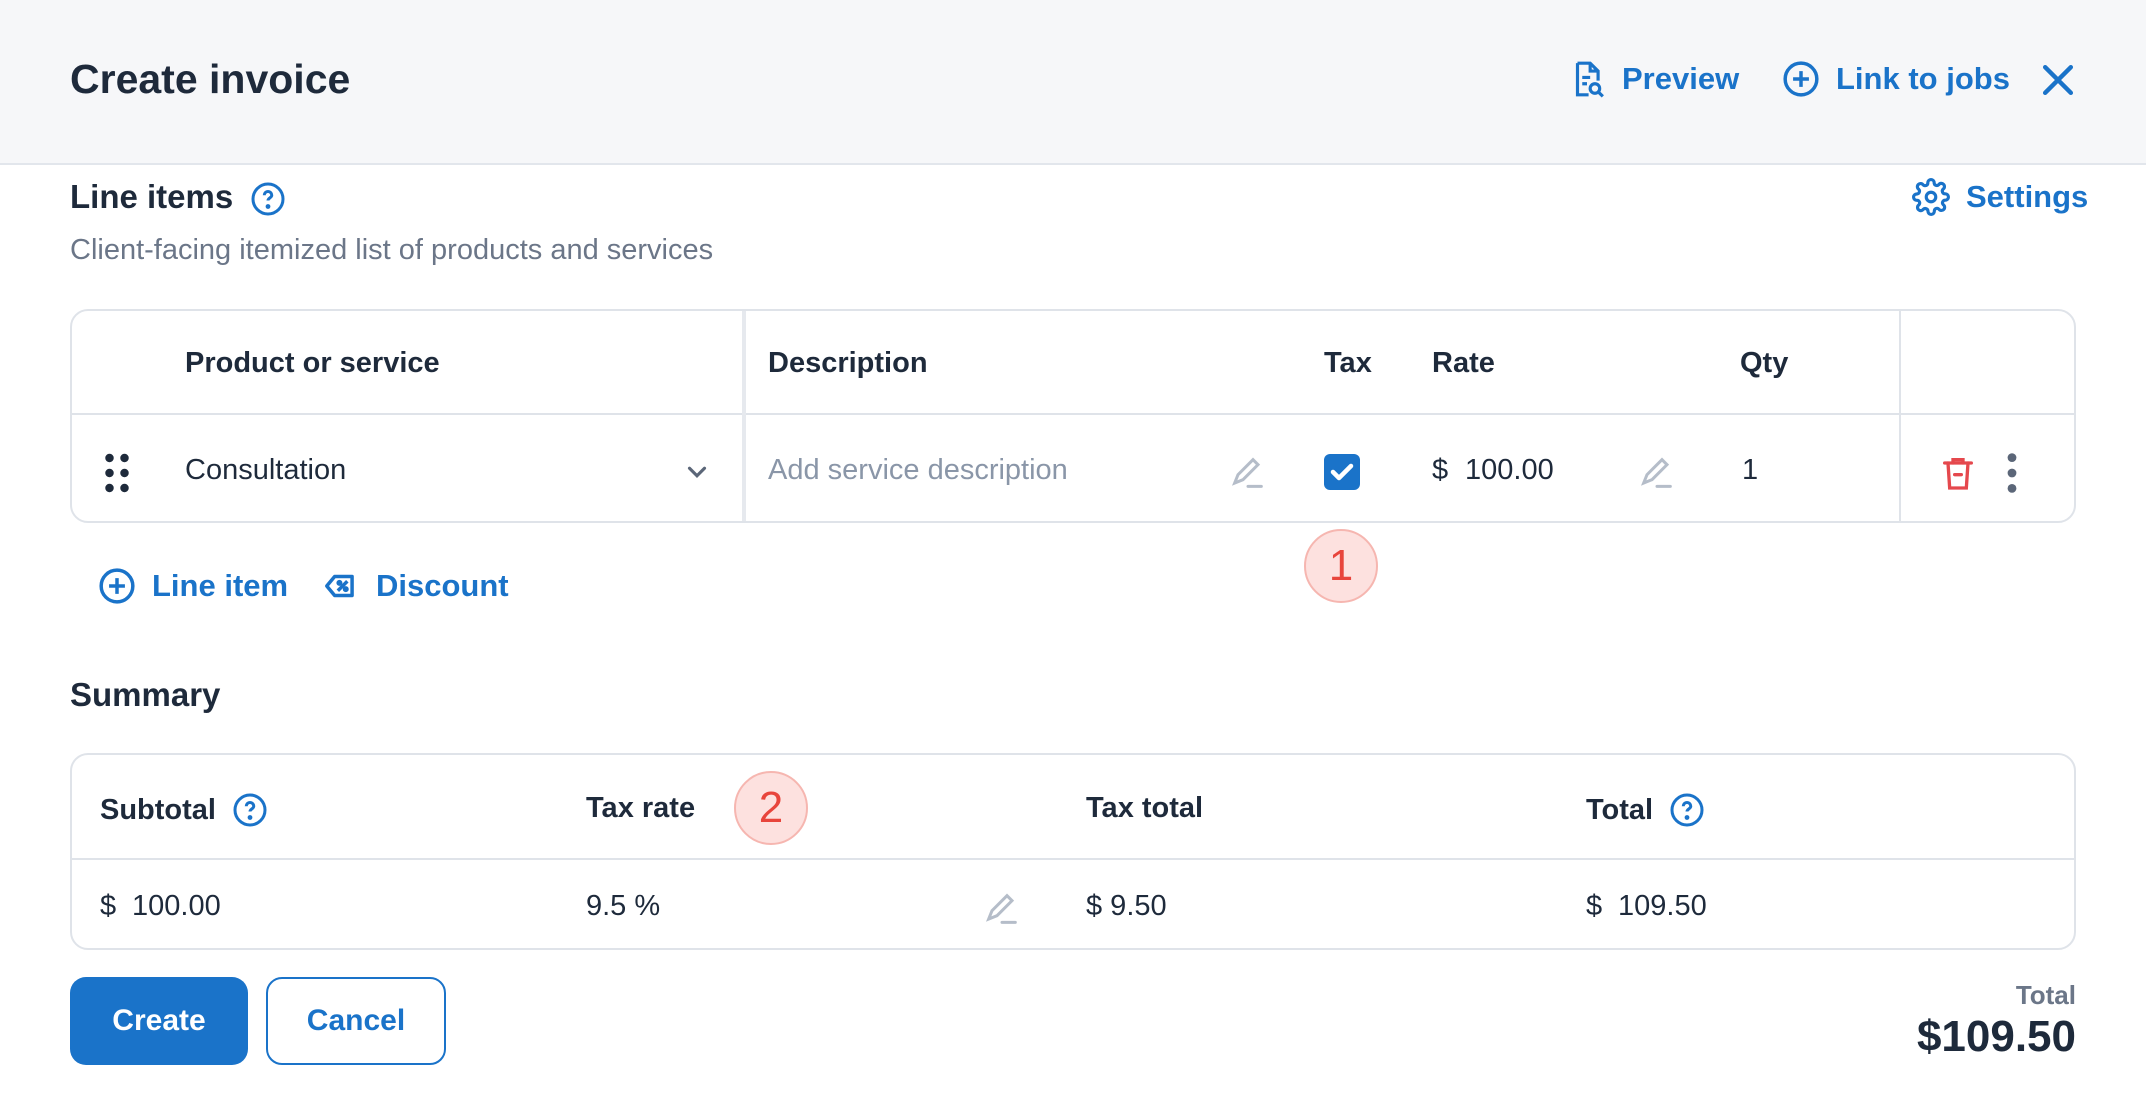  I want to click on line-items-title: Line items, so click(152, 196).